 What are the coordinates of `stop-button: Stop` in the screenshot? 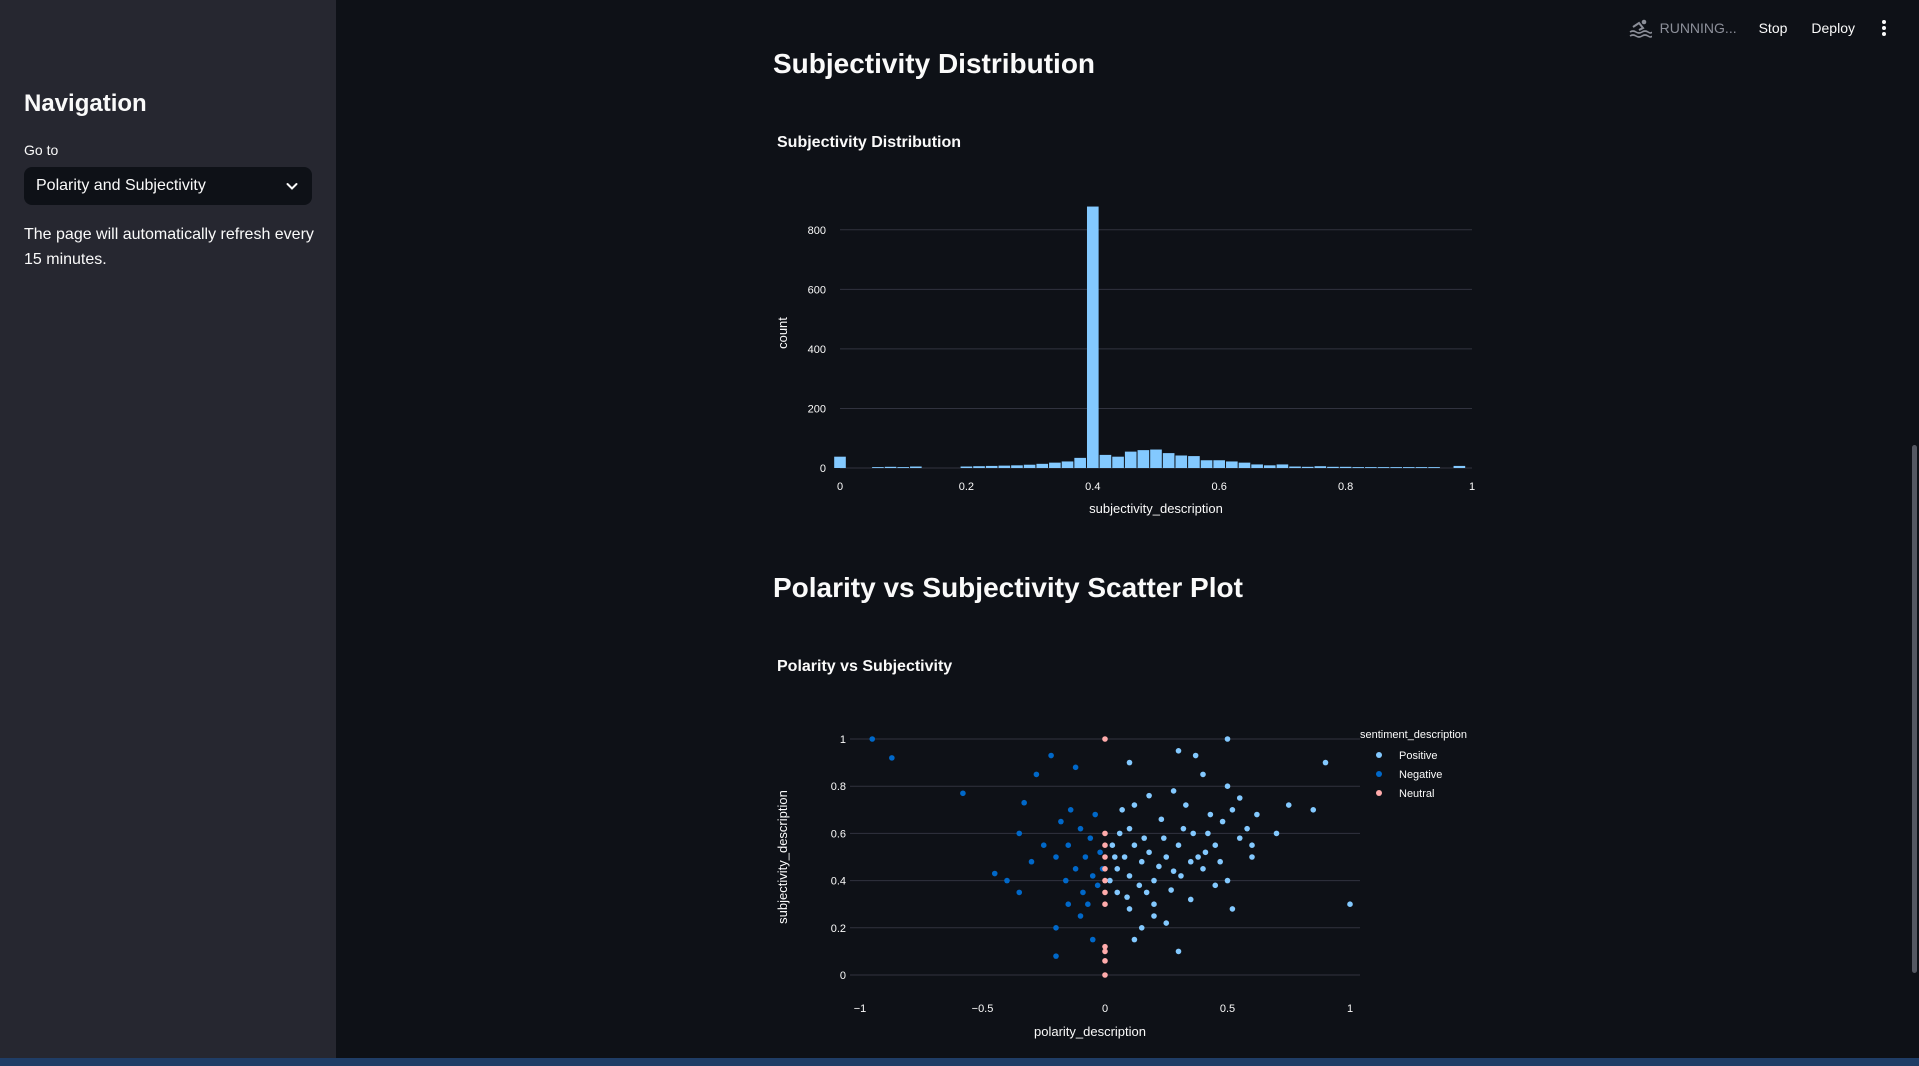 It's located at (1773, 28).